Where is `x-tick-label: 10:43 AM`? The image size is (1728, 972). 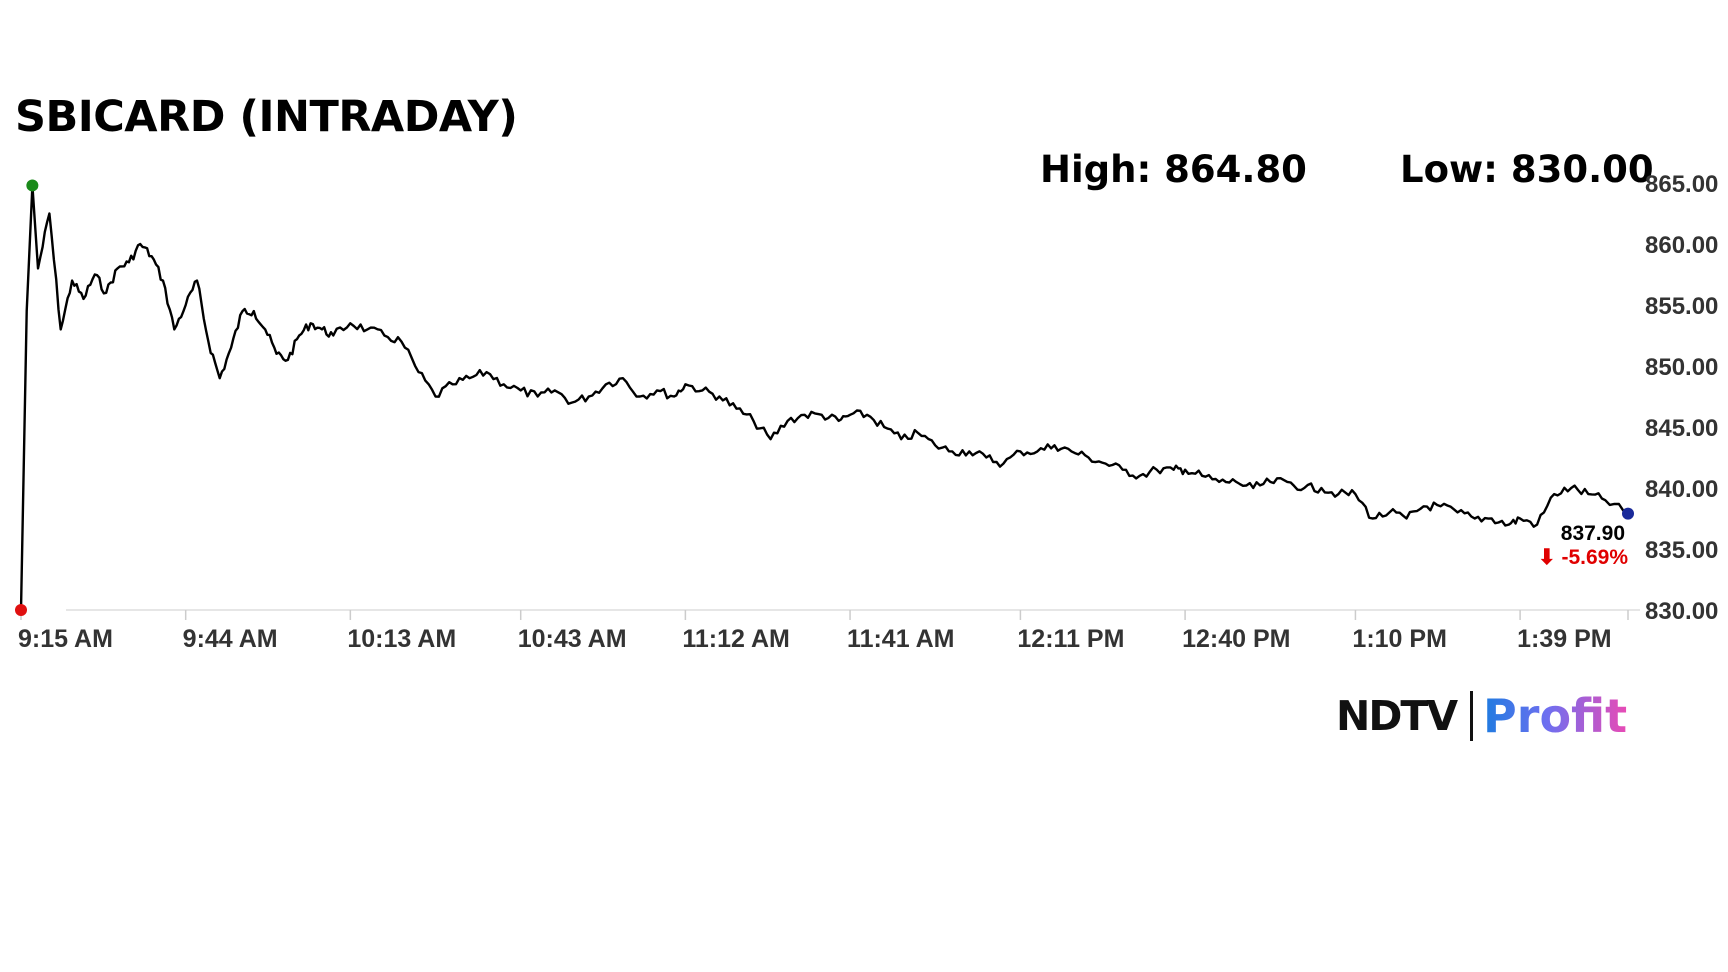
x-tick-label: 10:43 AM is located at coordinates (572, 639).